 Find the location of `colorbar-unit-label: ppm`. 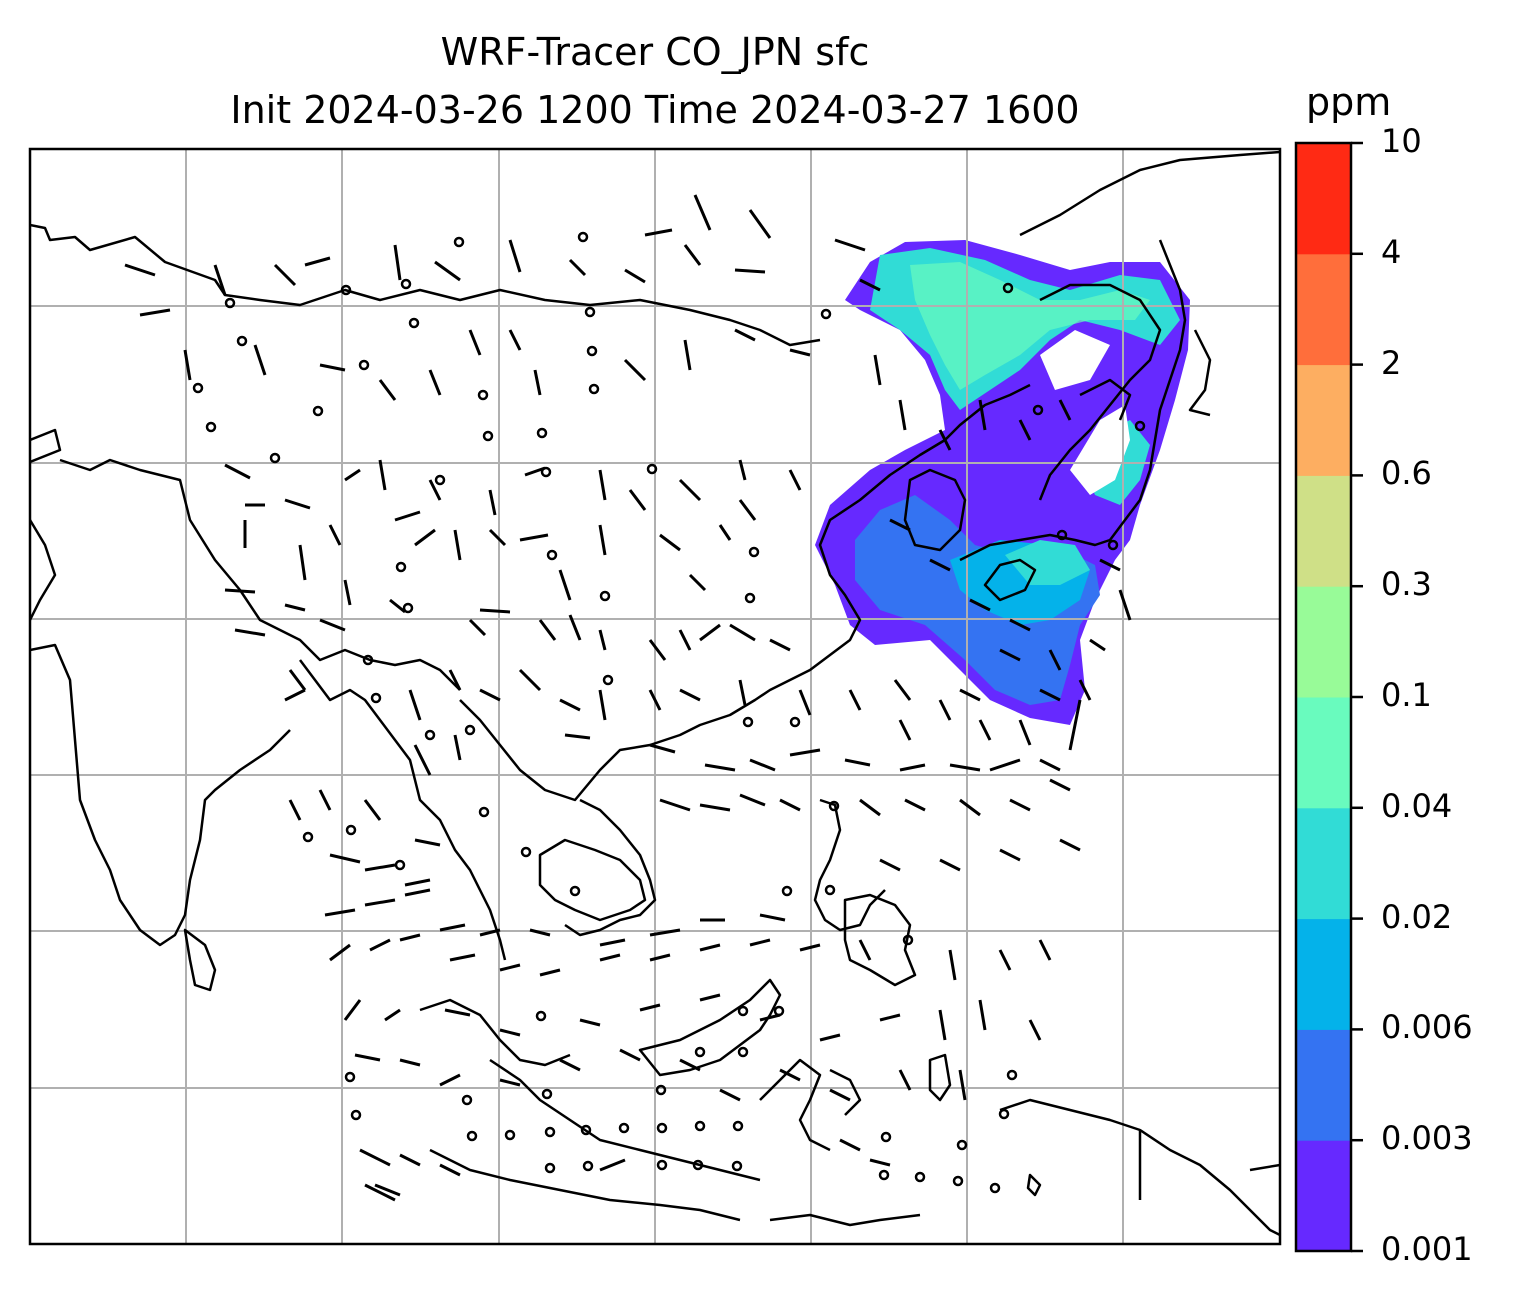

colorbar-unit-label: ppm is located at coordinates (1349, 102).